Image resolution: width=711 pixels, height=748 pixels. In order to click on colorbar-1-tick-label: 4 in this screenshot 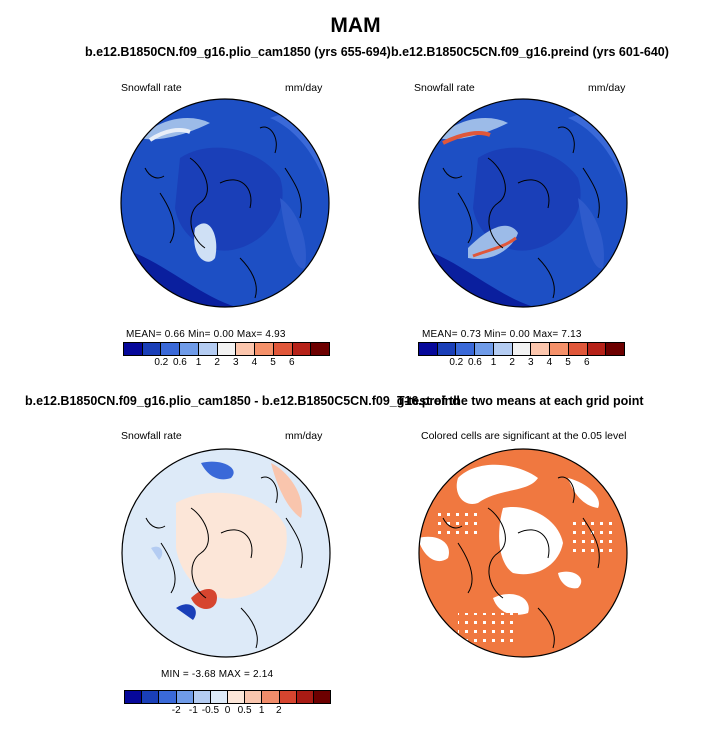, I will do `click(254, 362)`.